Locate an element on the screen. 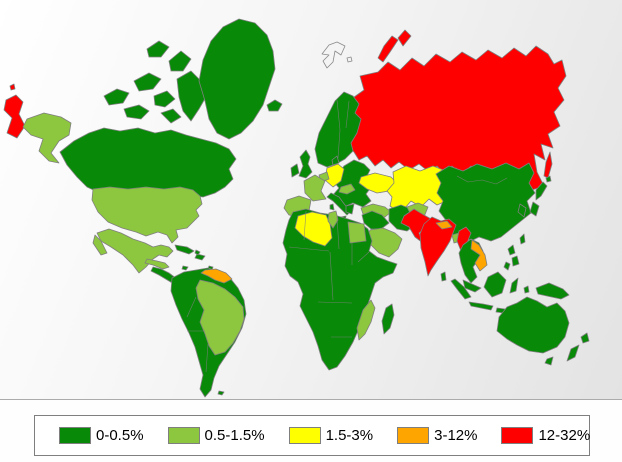 The image size is (622, 462). region-sulawesi is located at coordinates (514, 285).